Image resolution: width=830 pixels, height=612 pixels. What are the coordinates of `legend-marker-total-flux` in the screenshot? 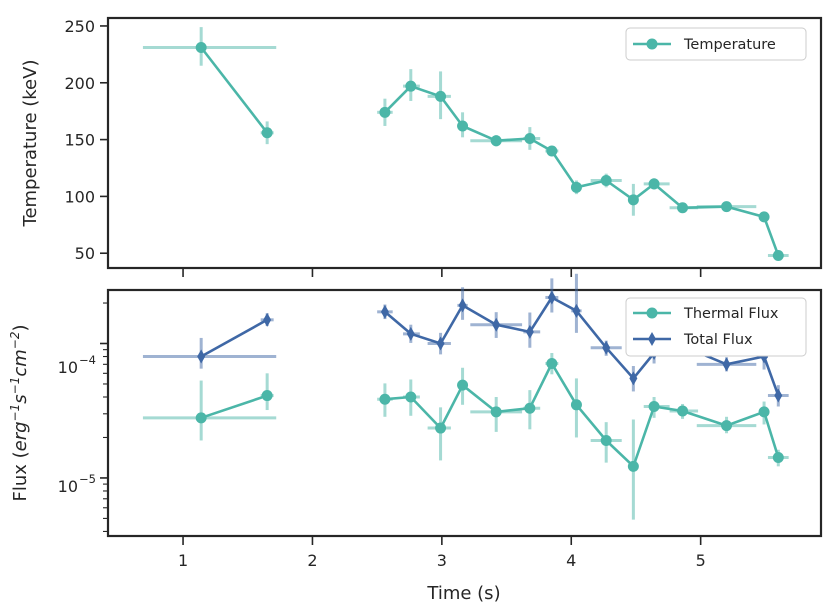 It's located at (652, 339).